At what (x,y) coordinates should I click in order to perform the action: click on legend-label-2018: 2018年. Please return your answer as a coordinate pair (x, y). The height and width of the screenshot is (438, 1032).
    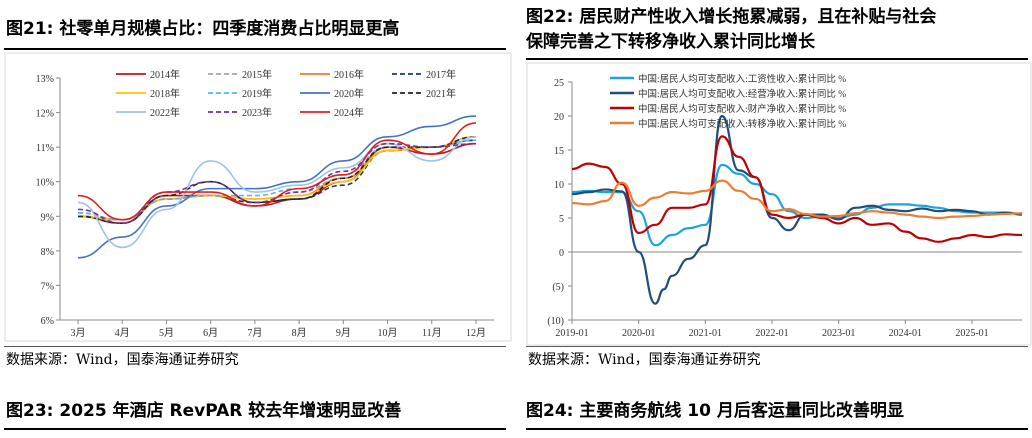
    Looking at the image, I should click on (165, 93).